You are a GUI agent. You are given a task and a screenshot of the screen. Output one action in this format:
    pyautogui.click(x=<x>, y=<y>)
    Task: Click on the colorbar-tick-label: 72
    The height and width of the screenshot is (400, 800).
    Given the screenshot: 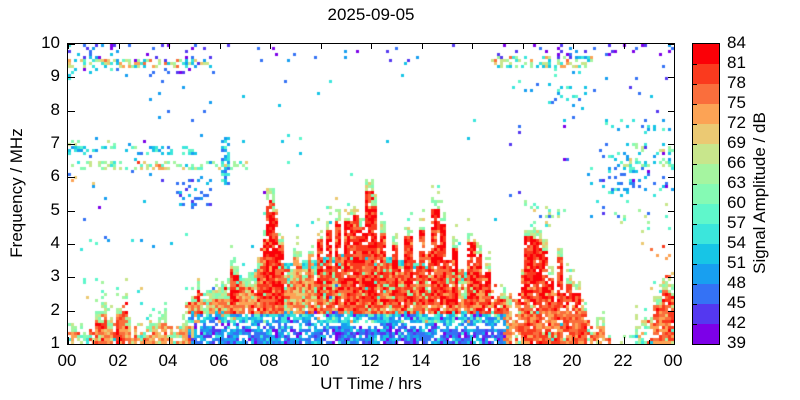 What is the action you would take?
    pyautogui.click(x=736, y=122)
    